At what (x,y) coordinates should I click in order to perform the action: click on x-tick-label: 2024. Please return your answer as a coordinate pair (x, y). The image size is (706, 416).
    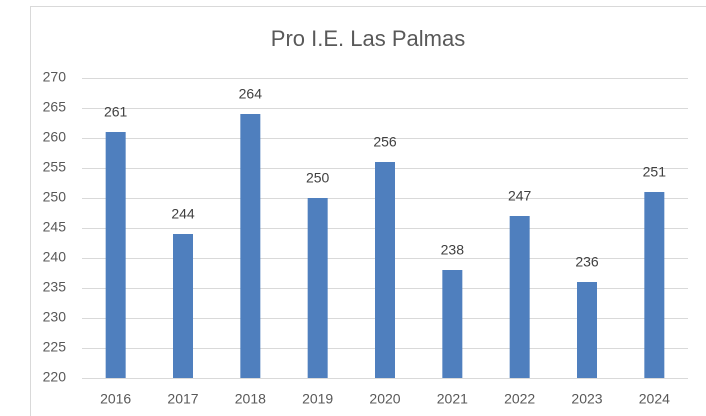
    Looking at the image, I should click on (654, 399).